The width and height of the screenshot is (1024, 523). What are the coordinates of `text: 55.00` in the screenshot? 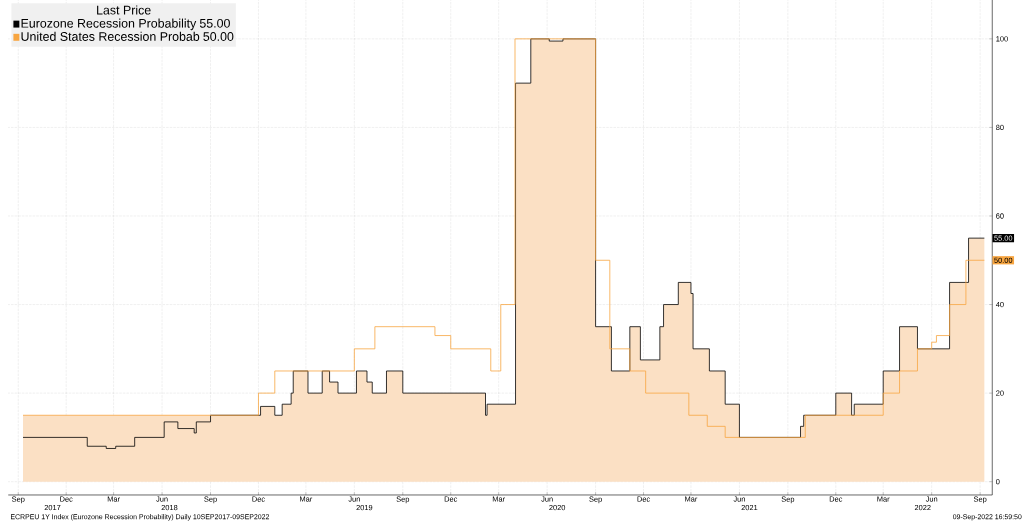 It's located at (214, 23).